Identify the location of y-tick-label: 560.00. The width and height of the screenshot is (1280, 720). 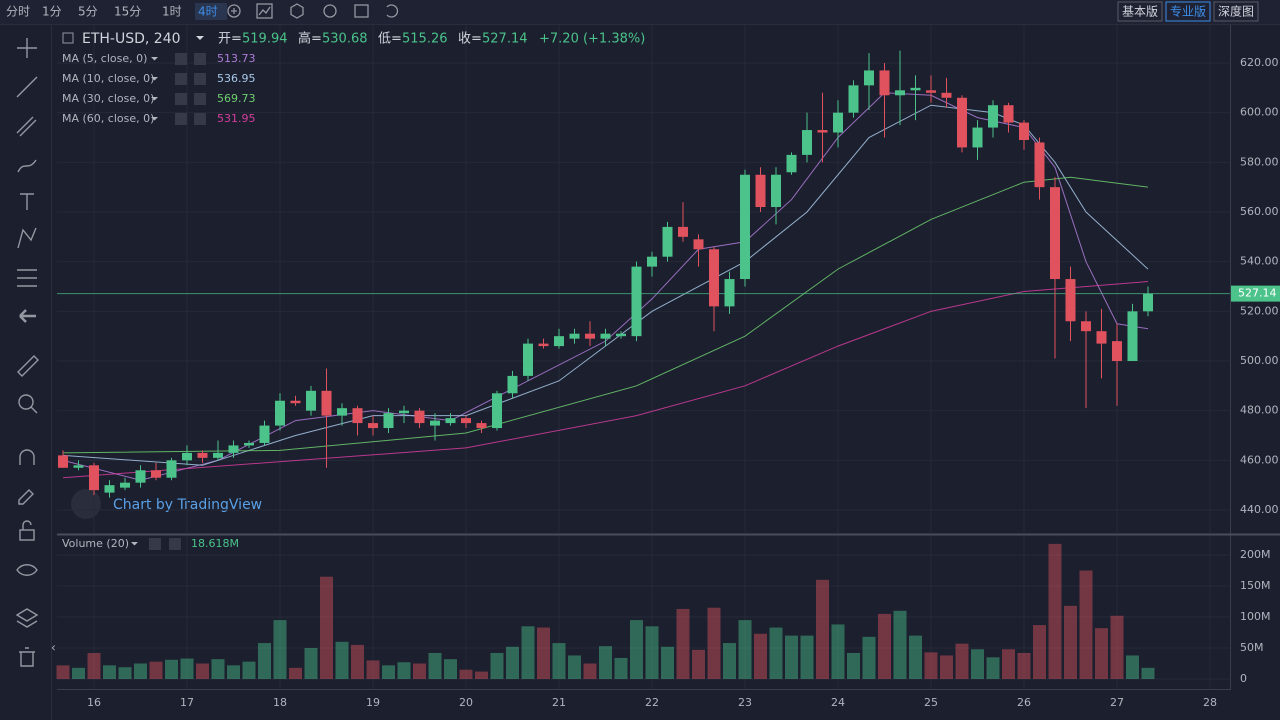
(1259, 211).